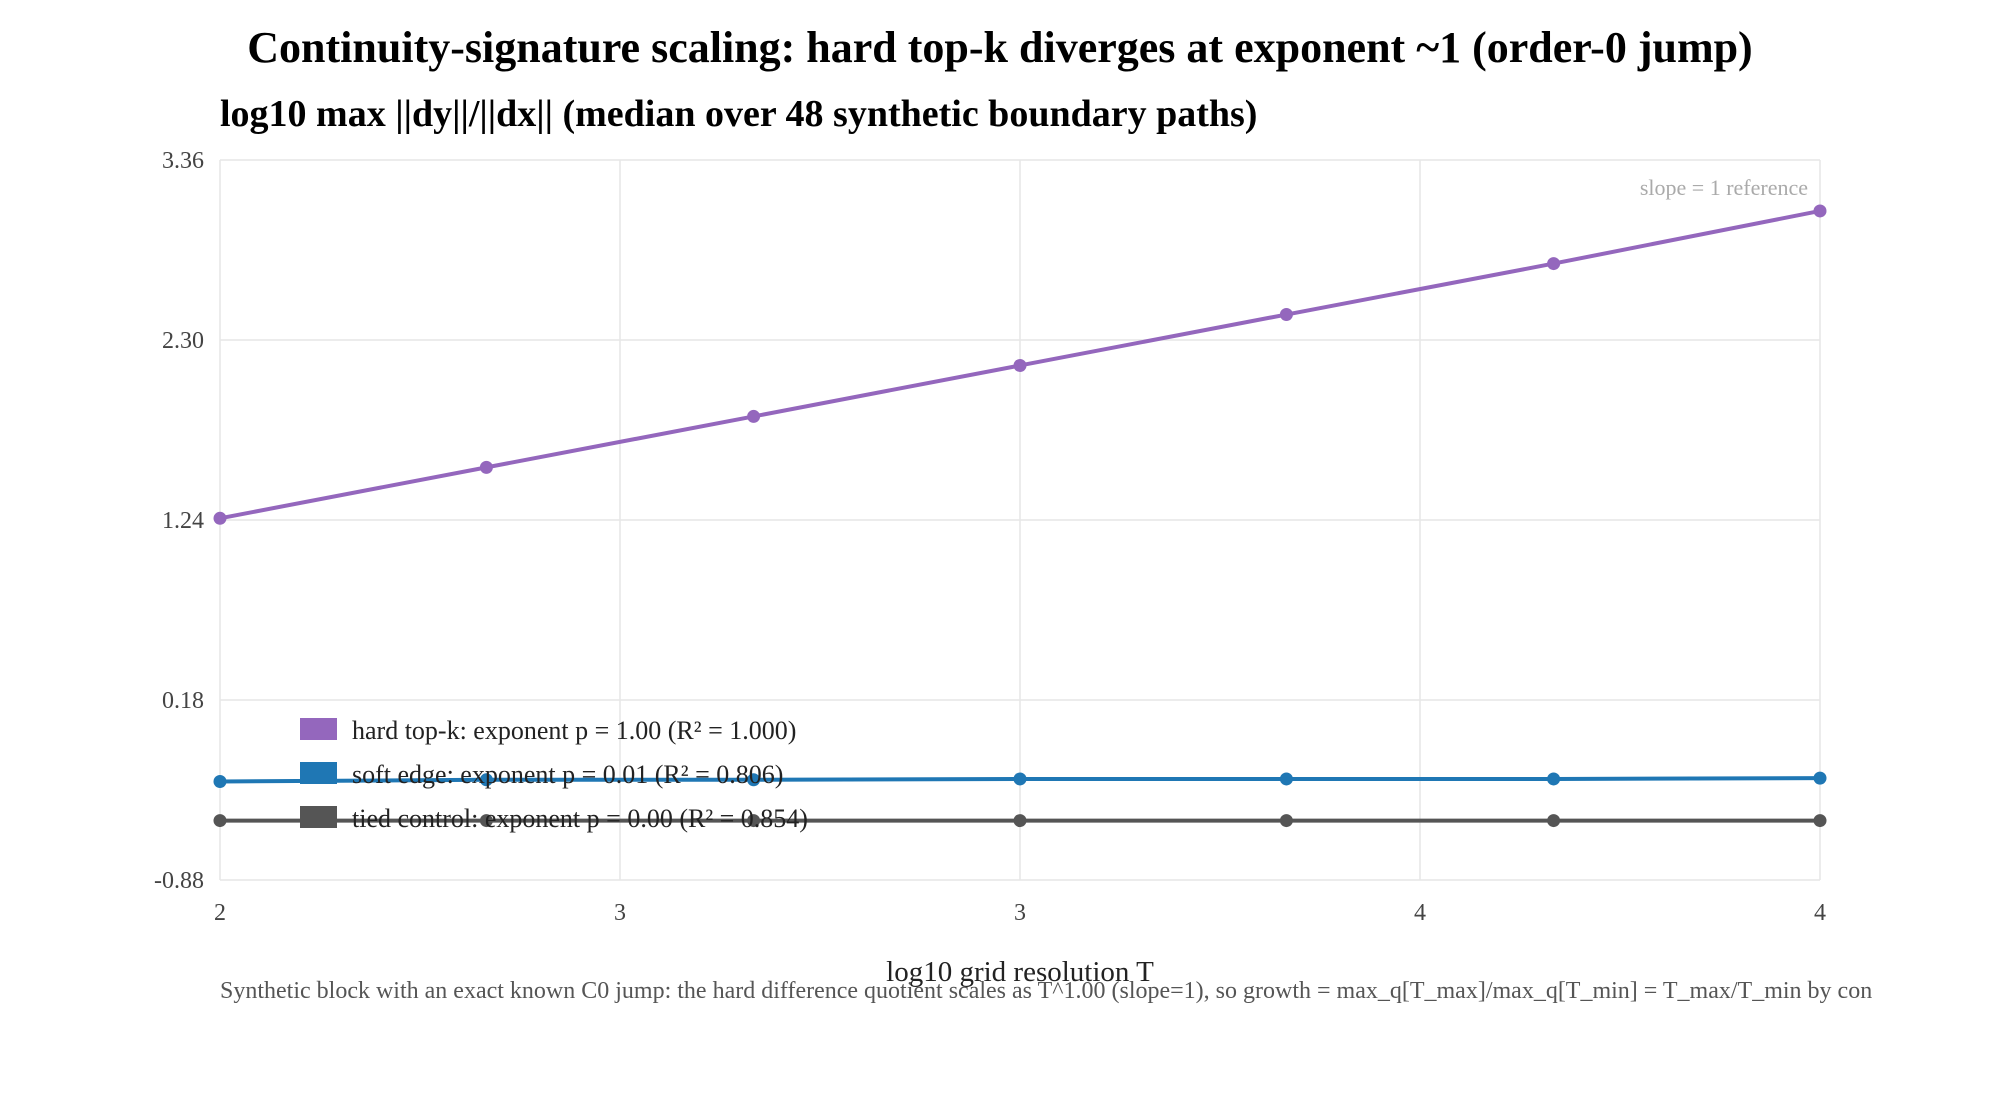  Describe the element at coordinates (179, 881) in the screenshot. I see `y-tick-label: -0.88` at that location.